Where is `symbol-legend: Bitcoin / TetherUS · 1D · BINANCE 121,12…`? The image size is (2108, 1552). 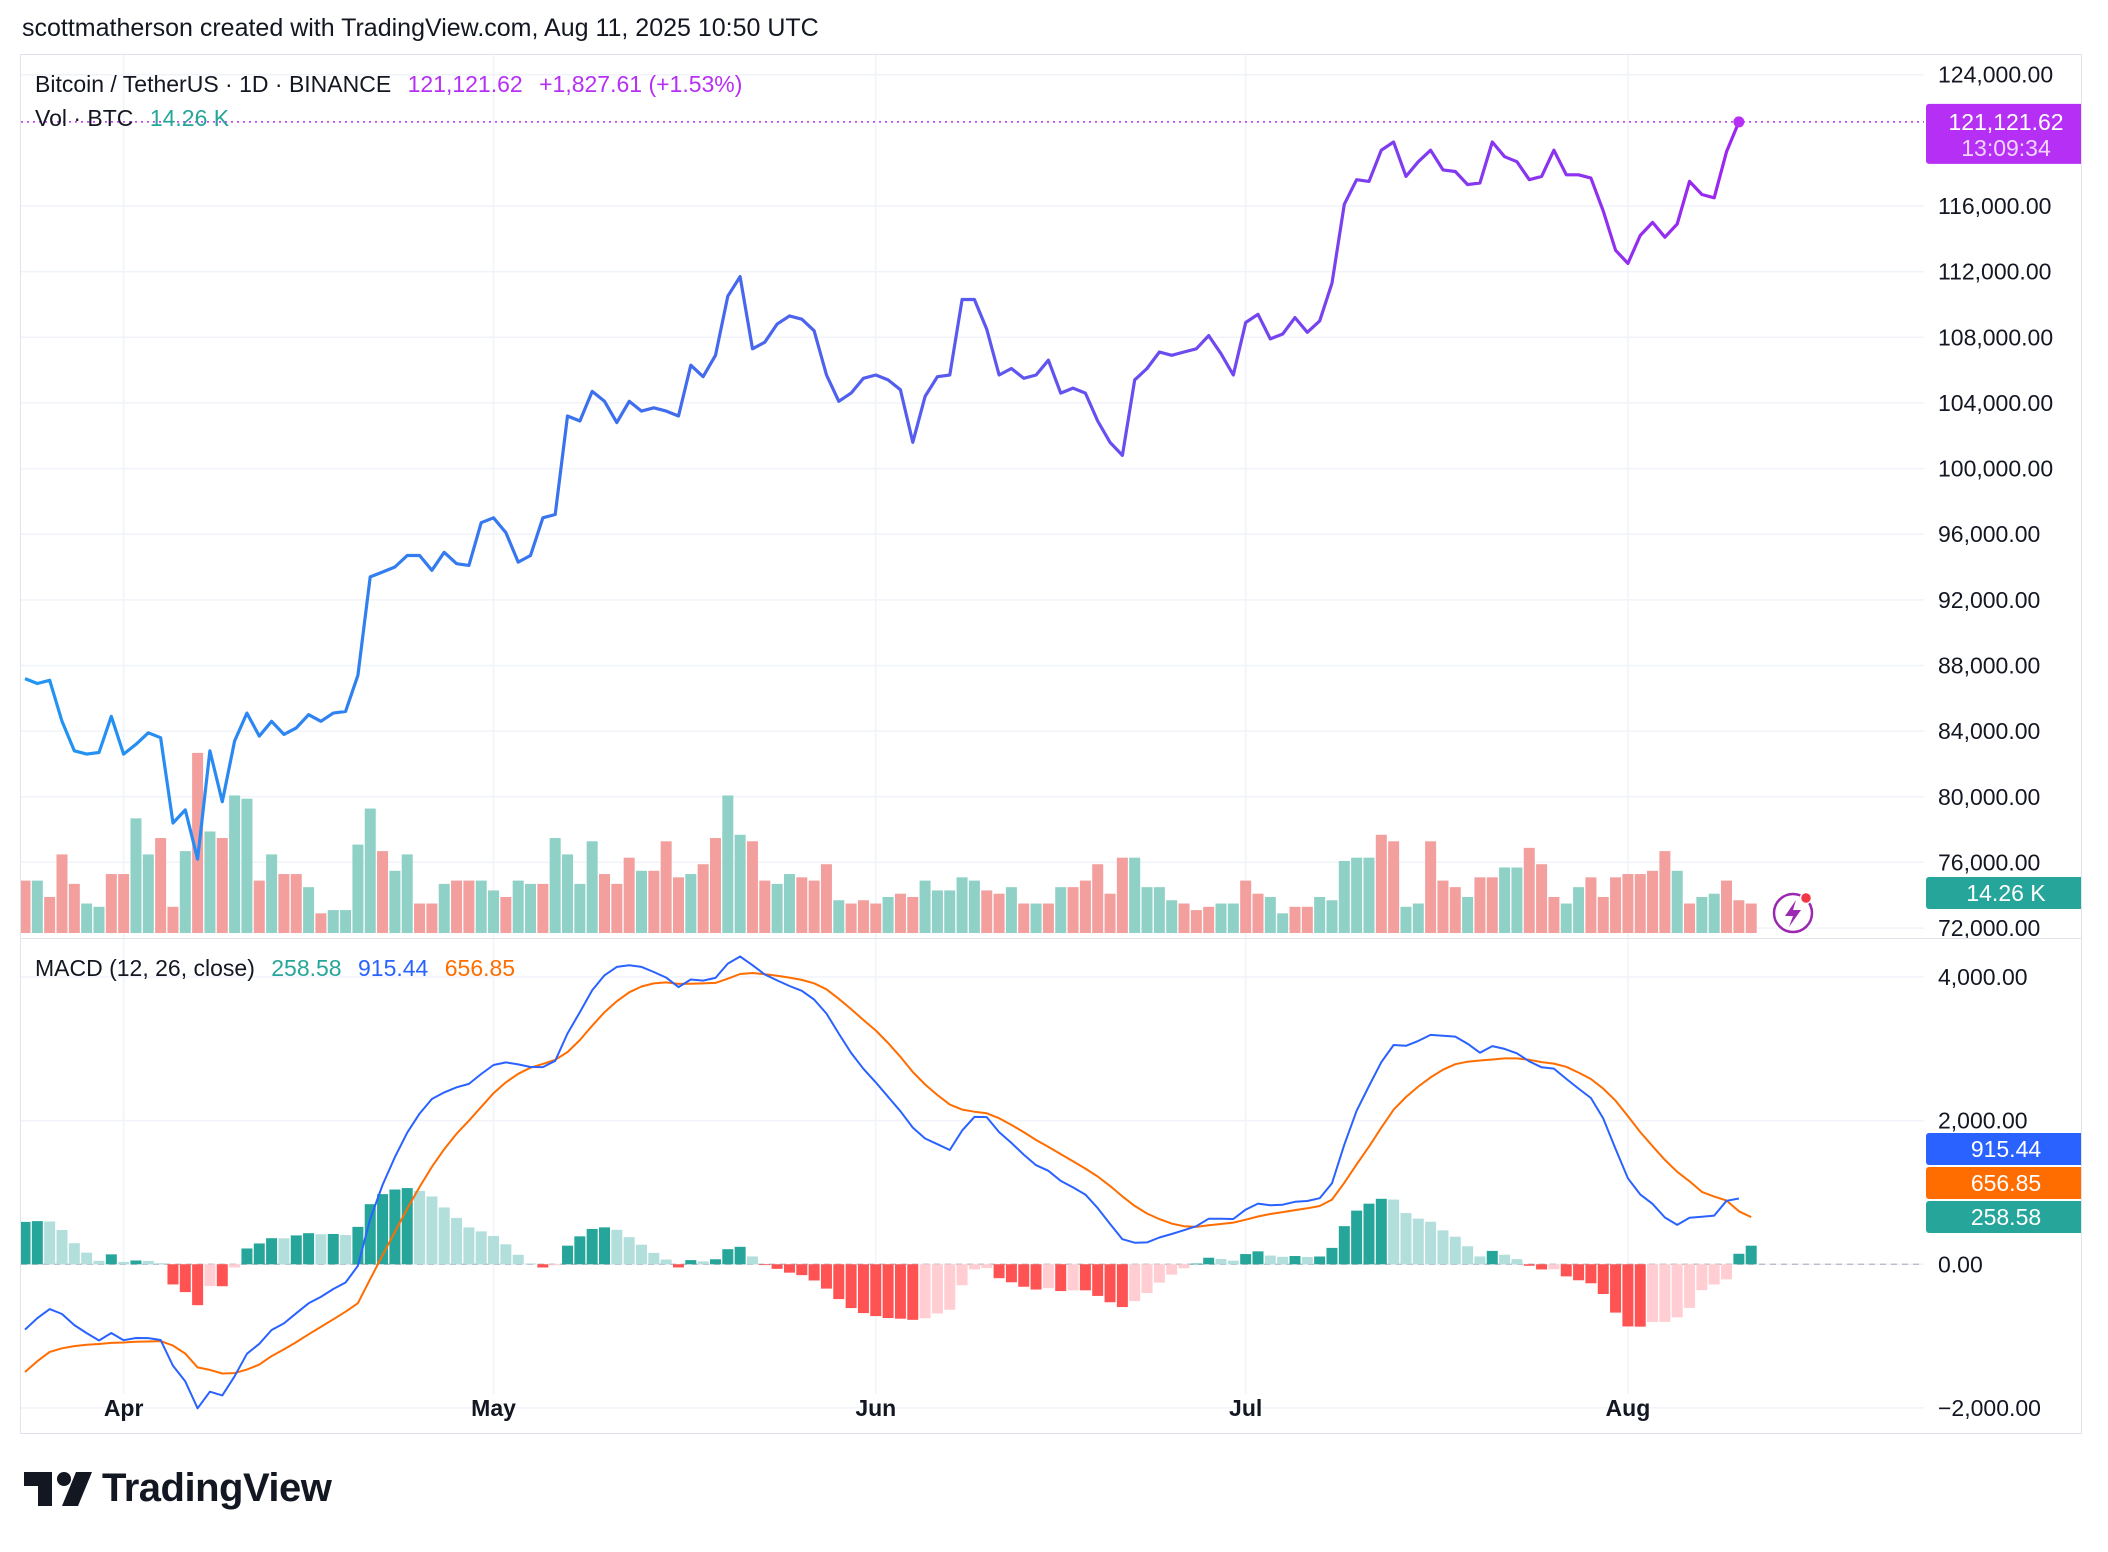 symbol-legend: Bitcoin / TetherUS · 1D · BINANCE 121,12… is located at coordinates (393, 84).